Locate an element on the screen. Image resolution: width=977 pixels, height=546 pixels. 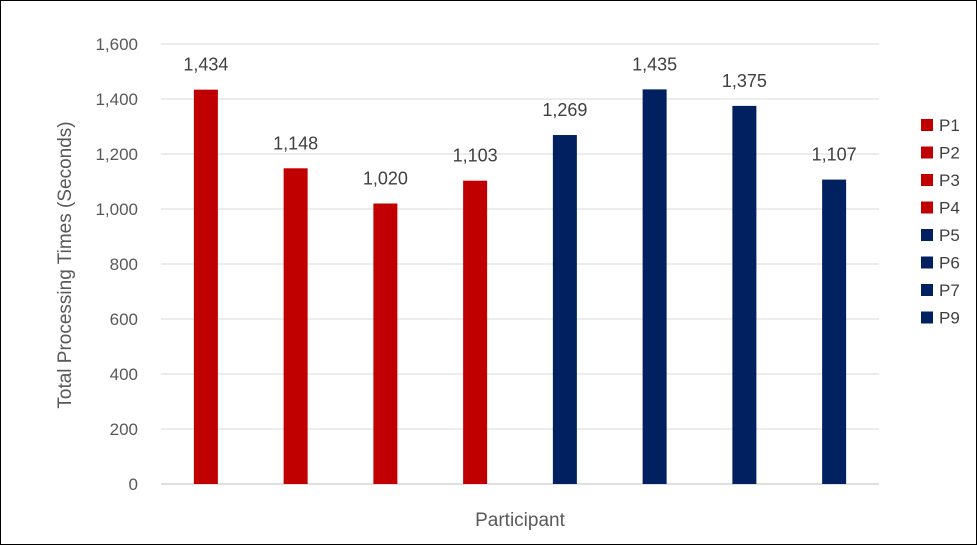
legend-swatch-p9 is located at coordinates (927, 317).